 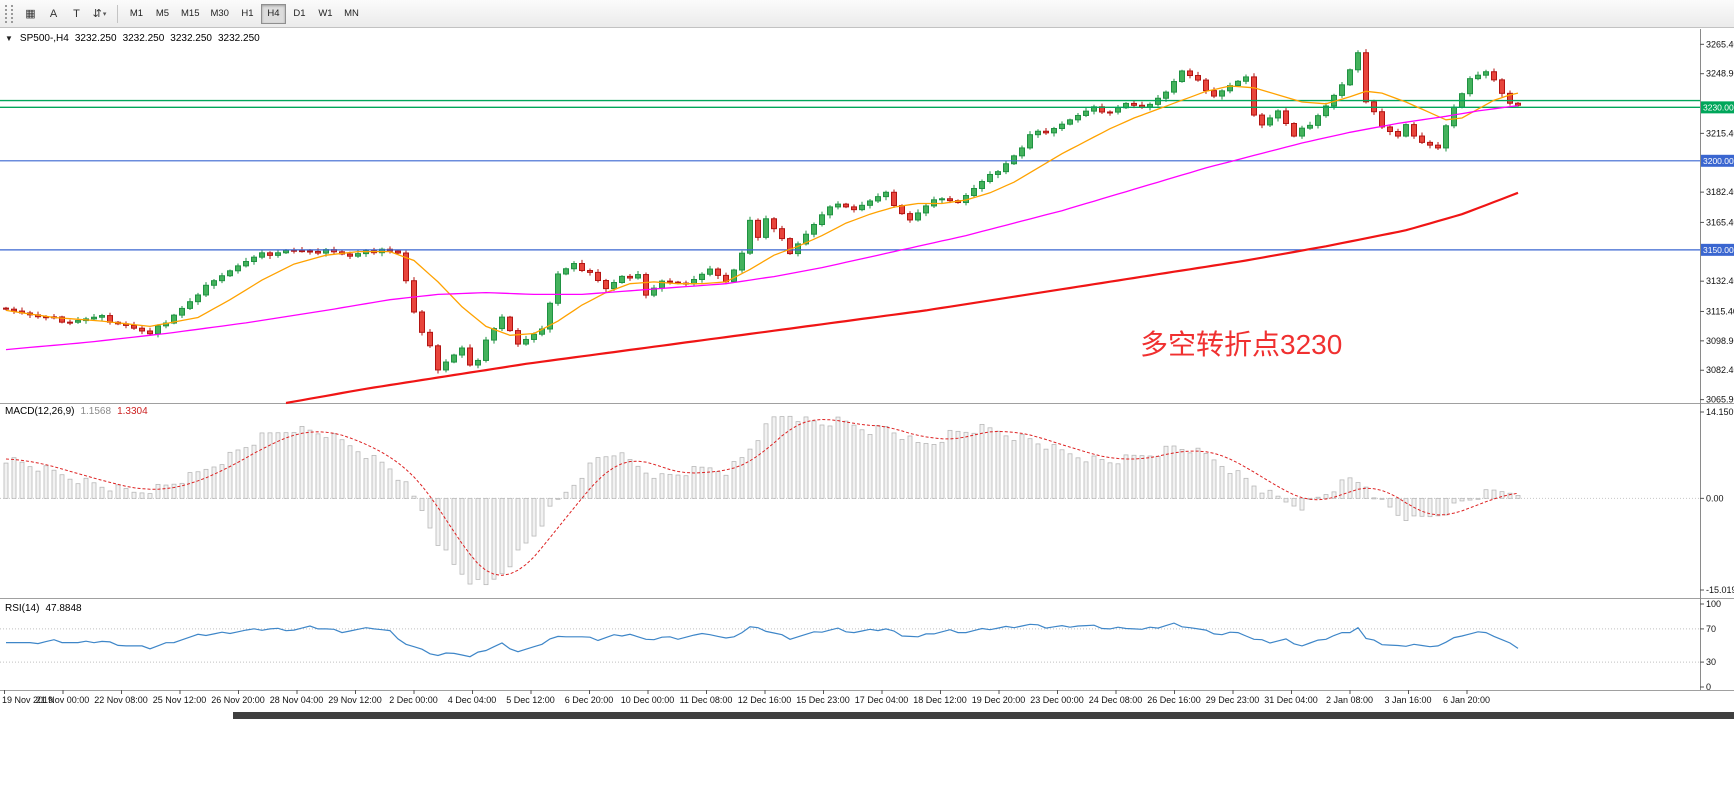 I want to click on rsi-value: 47.8848, so click(x=63, y=608).